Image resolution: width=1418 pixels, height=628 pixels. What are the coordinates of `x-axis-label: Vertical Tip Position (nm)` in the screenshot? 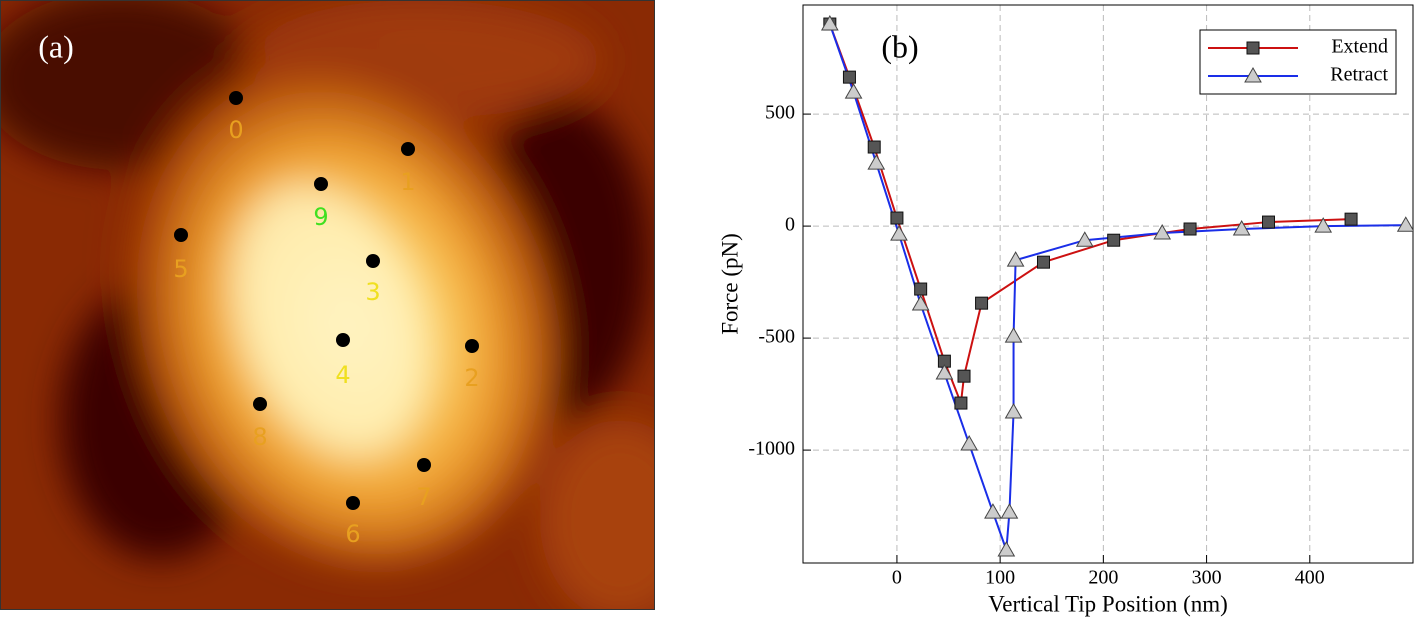 It's located at (1108, 603).